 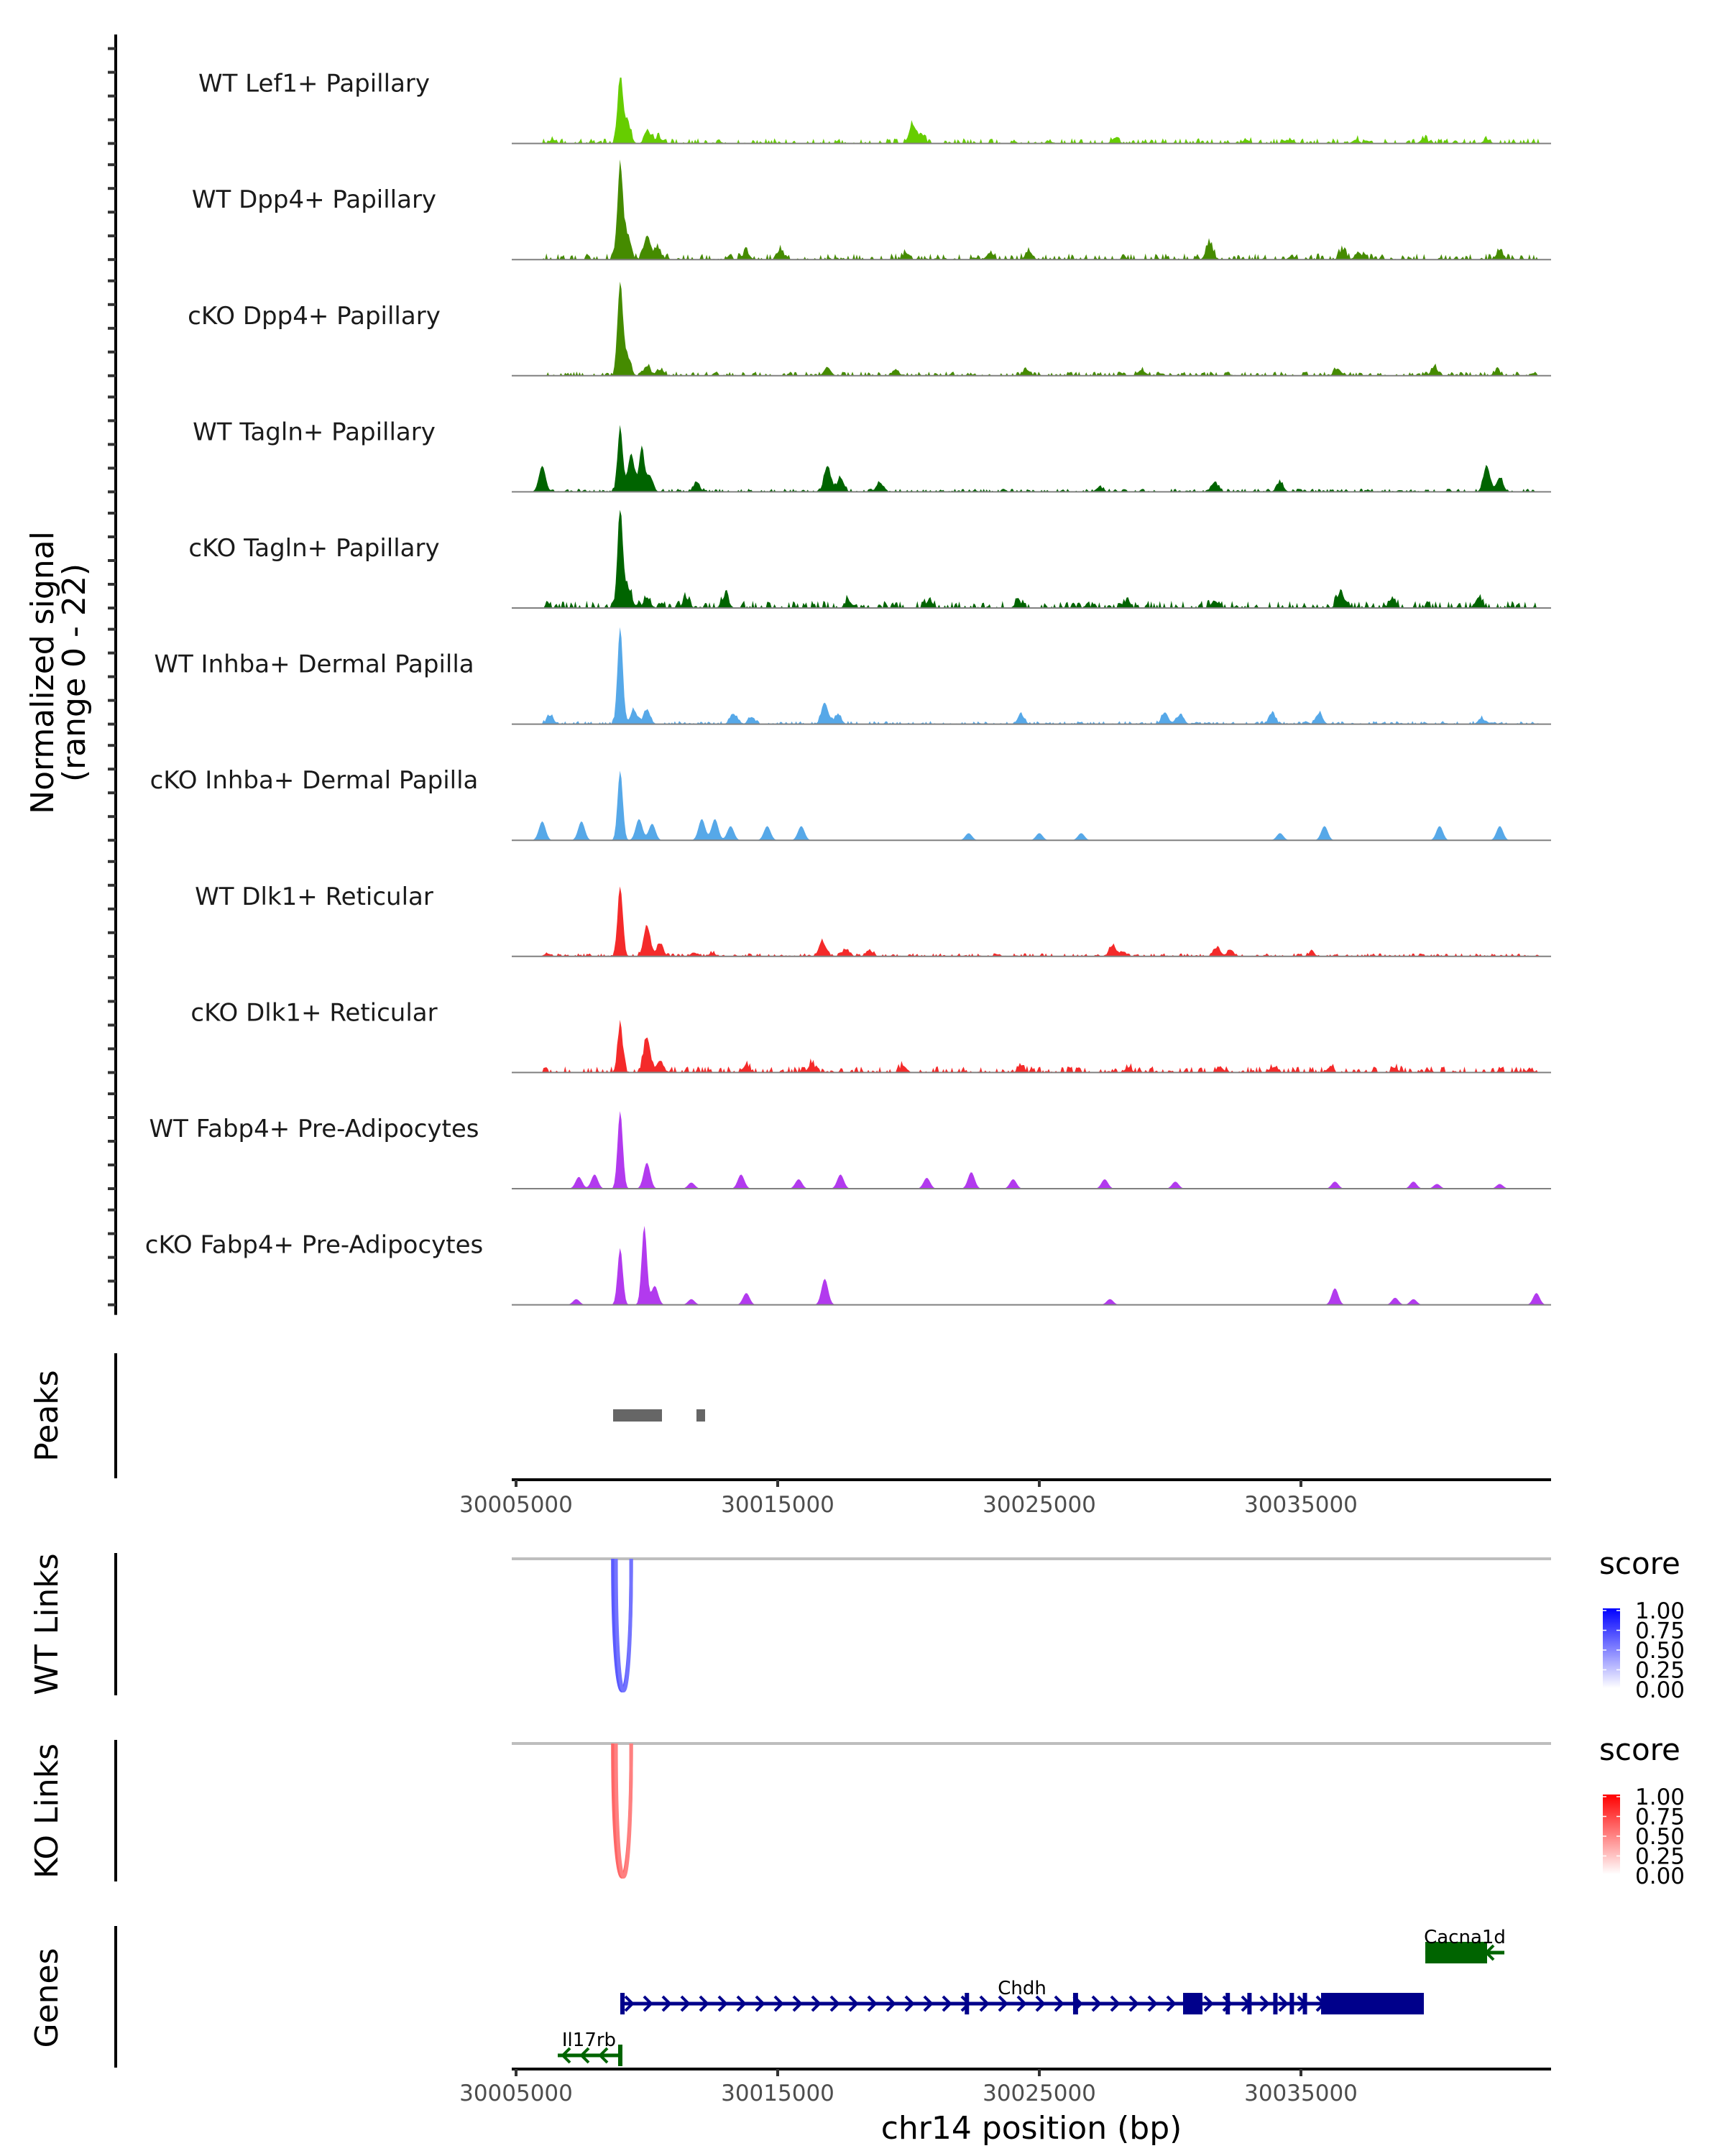 I want to click on x-tick-label: 30025000, so click(x=1039, y=1505).